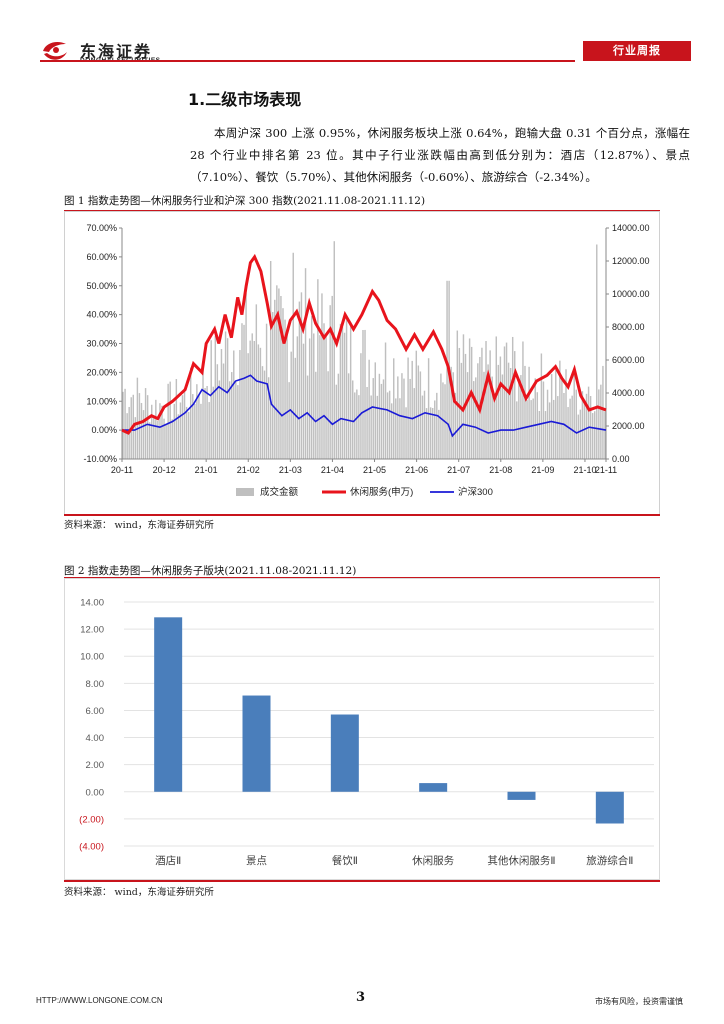 The width and height of the screenshot is (724, 1024). I want to click on hs300-series-line, so click(364, 406).